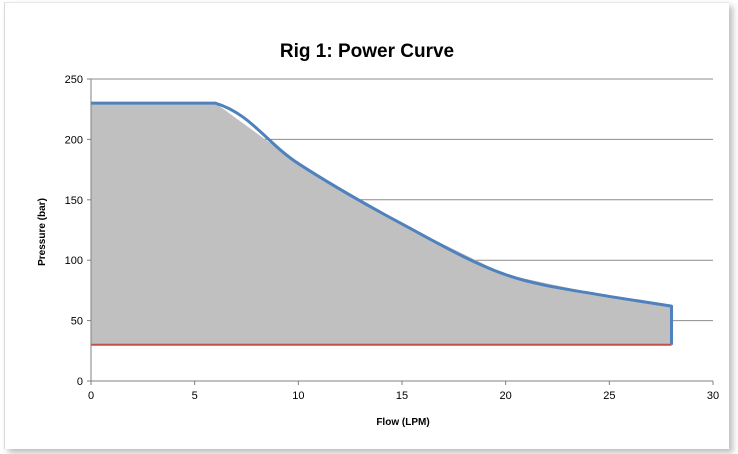  What do you see at coordinates (74, 140) in the screenshot?
I see `y-tick-label-4: 200` at bounding box center [74, 140].